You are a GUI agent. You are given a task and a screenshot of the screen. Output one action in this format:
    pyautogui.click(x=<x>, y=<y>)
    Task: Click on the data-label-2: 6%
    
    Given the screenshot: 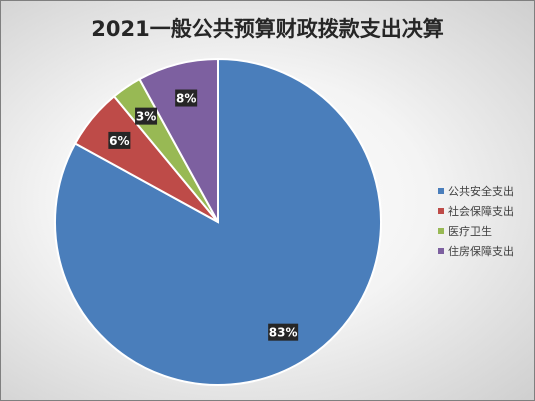 What is the action you would take?
    pyautogui.click(x=119, y=140)
    